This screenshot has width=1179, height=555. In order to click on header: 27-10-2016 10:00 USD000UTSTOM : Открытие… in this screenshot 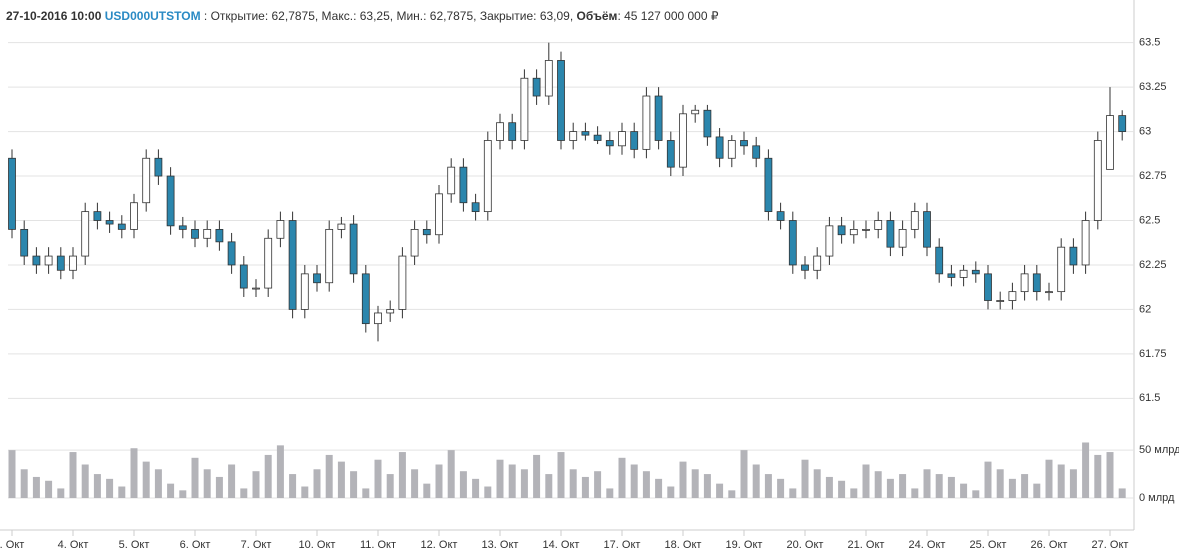, I will do `click(362, 16)`.